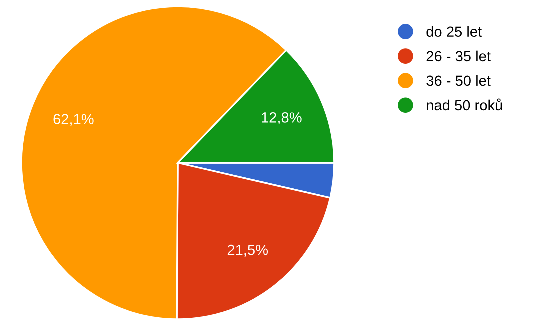  What do you see at coordinates (464, 104) in the screenshot?
I see `legend-label: nad 50 roků` at bounding box center [464, 104].